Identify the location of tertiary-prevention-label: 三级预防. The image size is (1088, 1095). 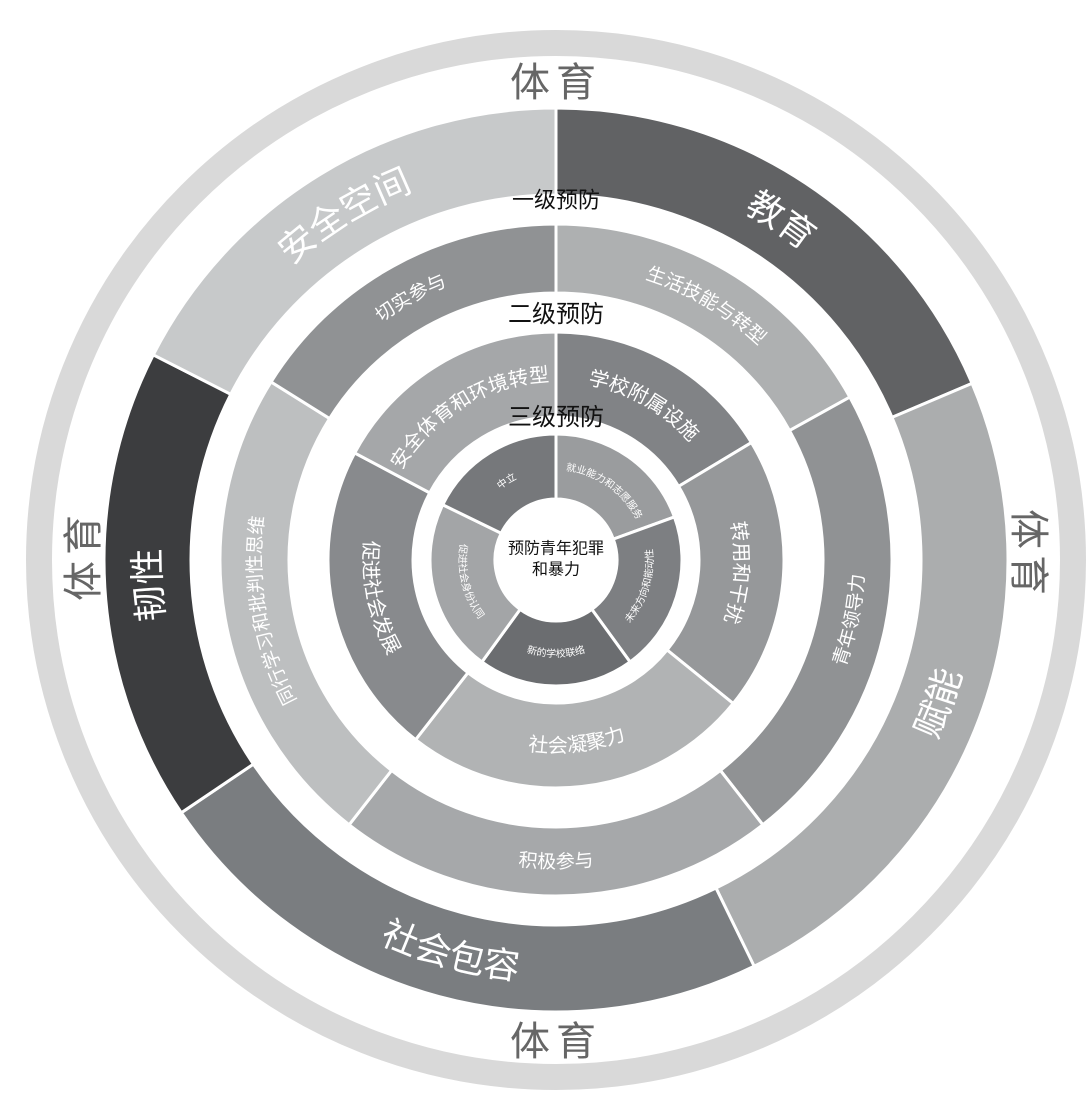
(556, 417).